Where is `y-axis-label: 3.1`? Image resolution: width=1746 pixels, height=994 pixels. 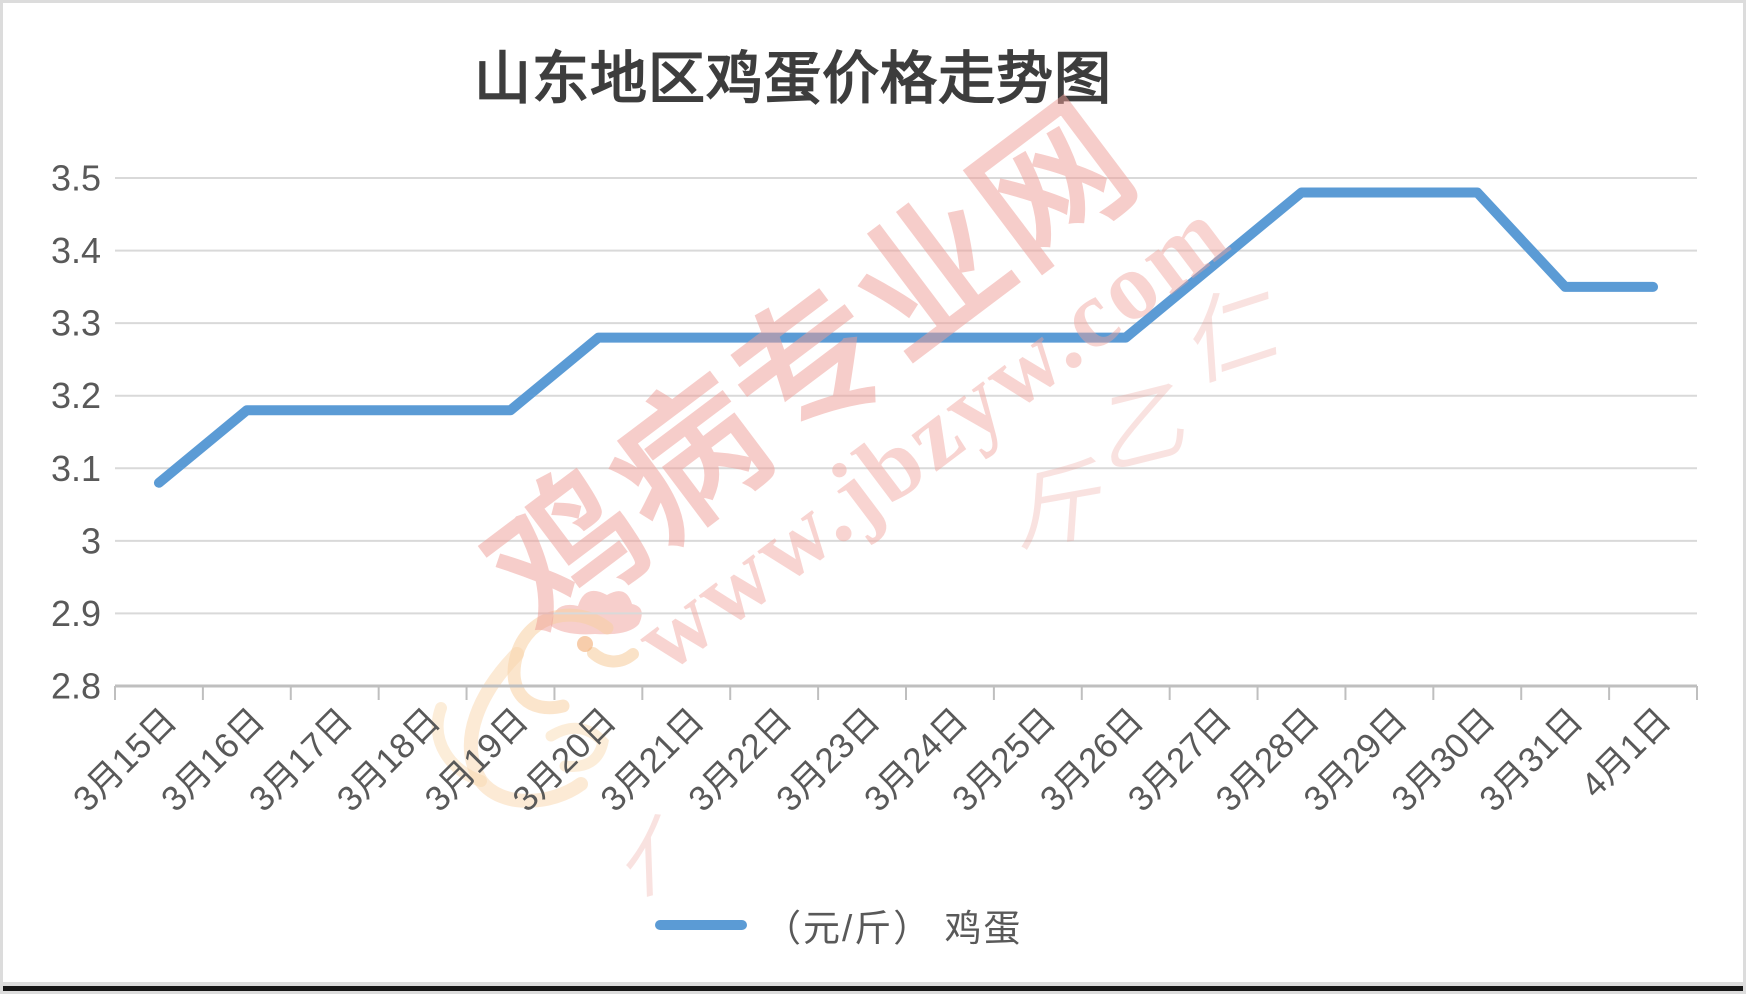
y-axis-label: 3.1 is located at coordinates (76, 468).